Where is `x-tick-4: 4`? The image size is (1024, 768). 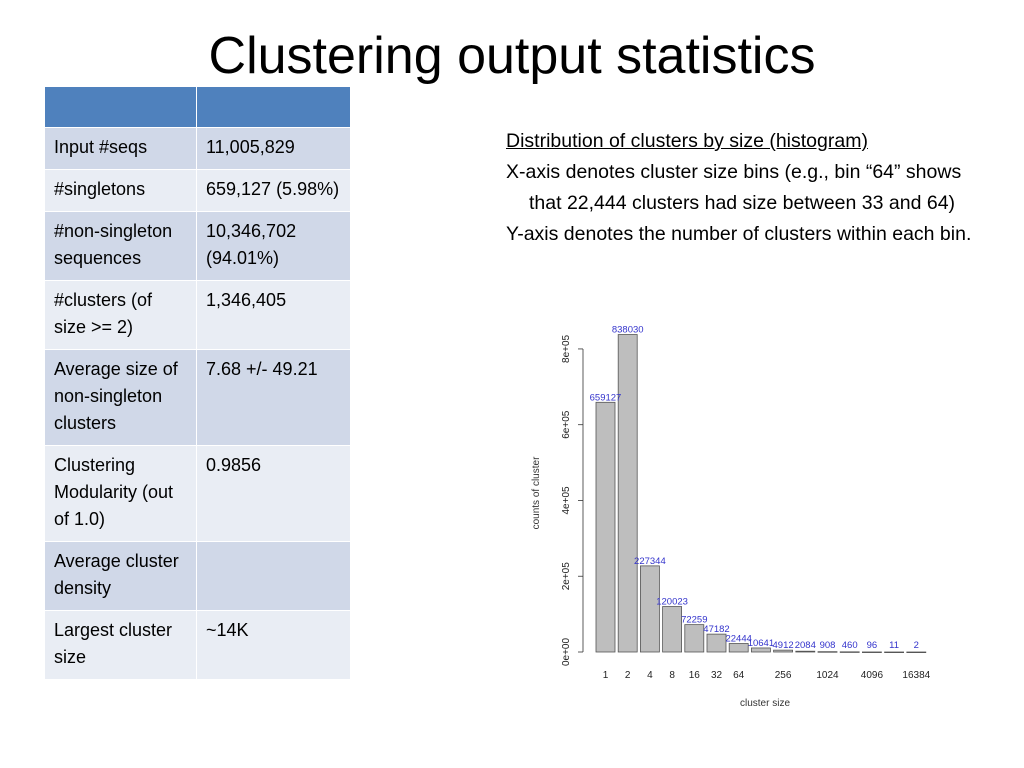
x-tick-4: 4 is located at coordinates (650, 675).